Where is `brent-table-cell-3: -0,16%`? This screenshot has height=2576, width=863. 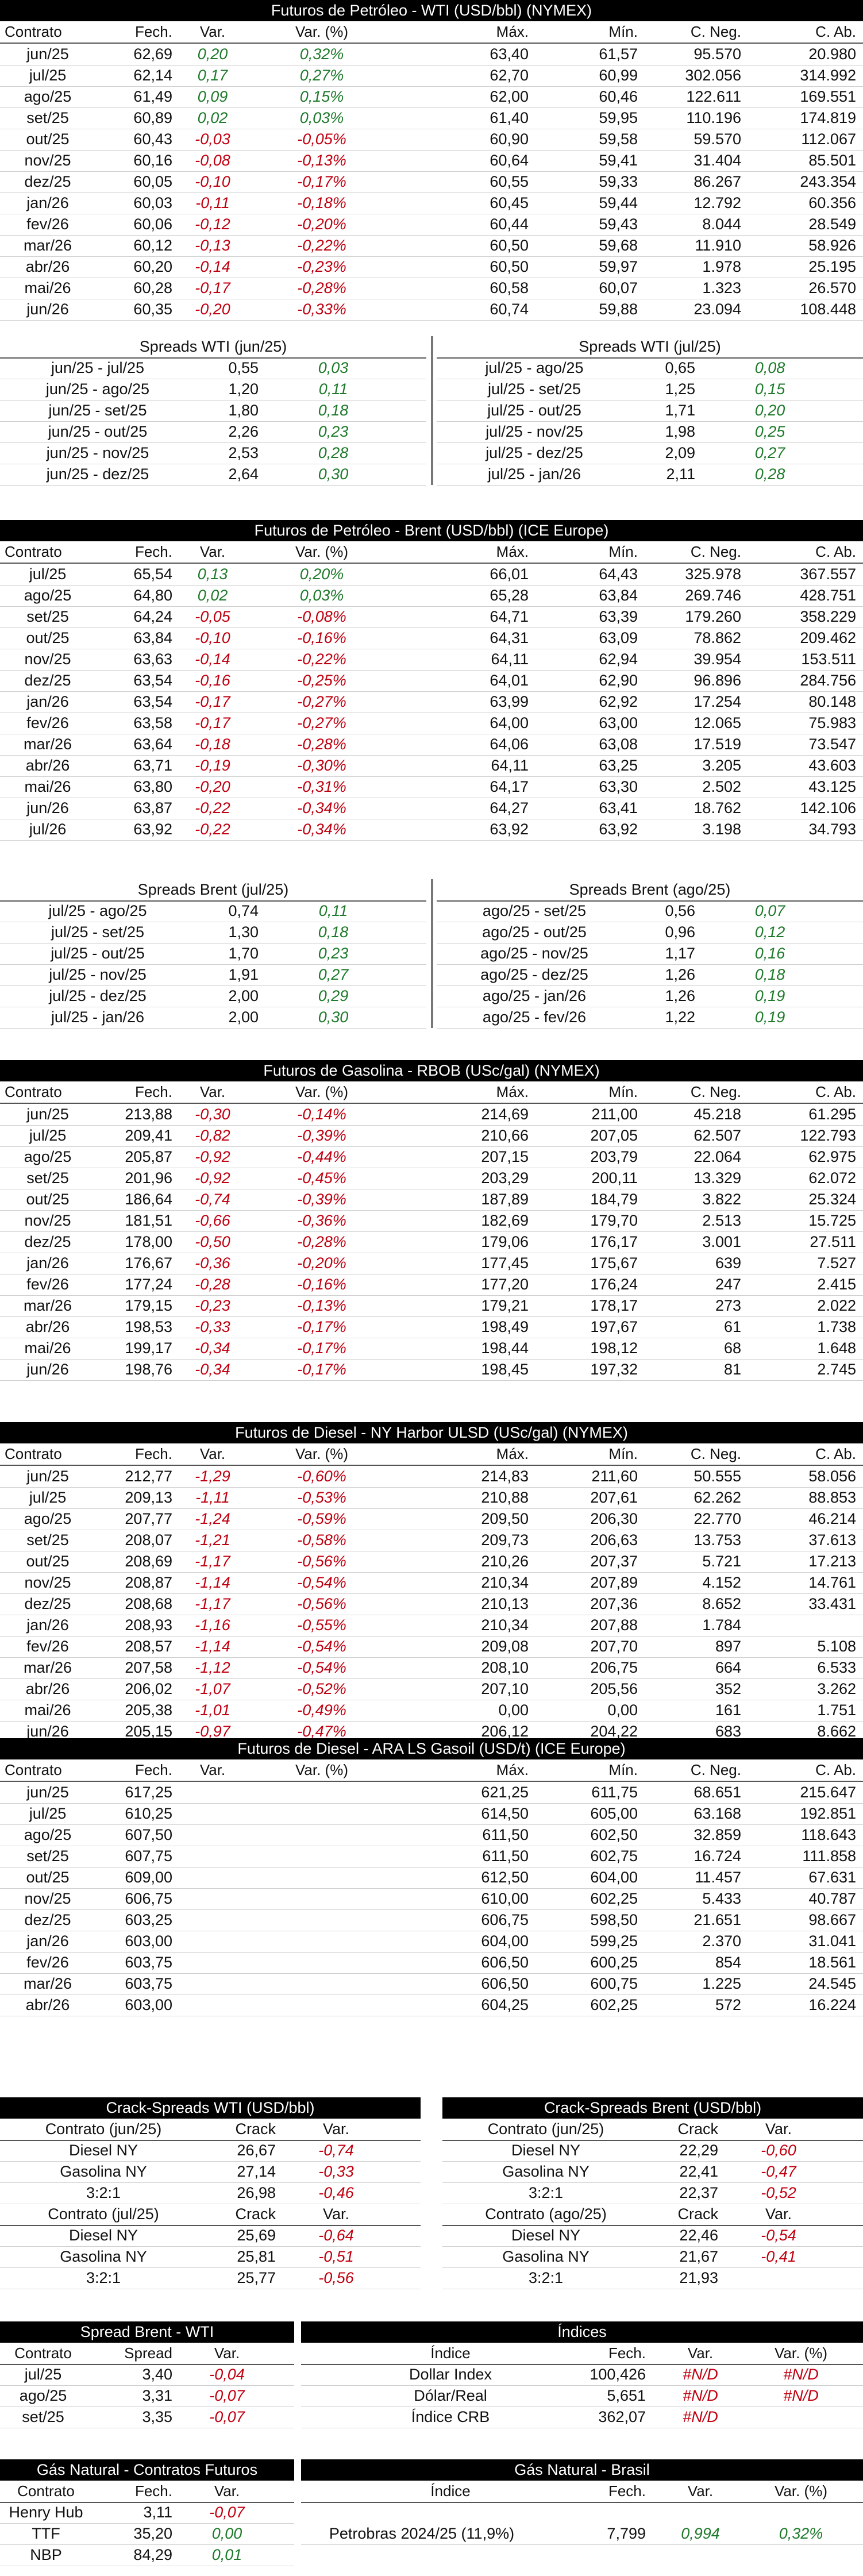 brent-table-cell-3: -0,16% is located at coordinates (321, 637).